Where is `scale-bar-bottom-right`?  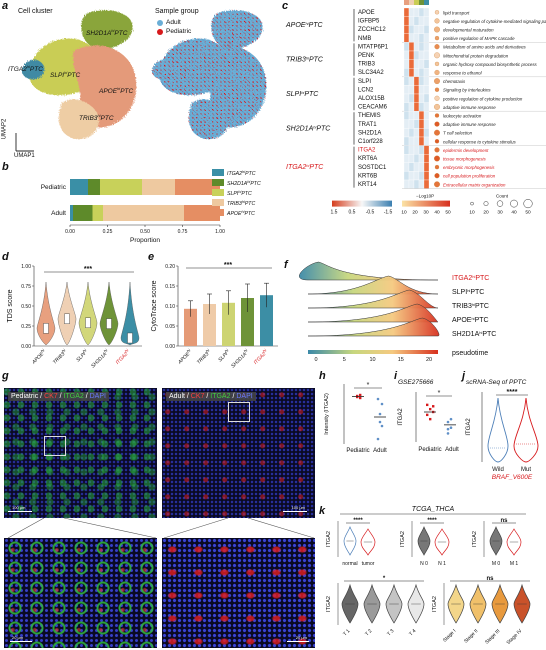 scale-bar-bottom-right is located at coordinates (298, 641).